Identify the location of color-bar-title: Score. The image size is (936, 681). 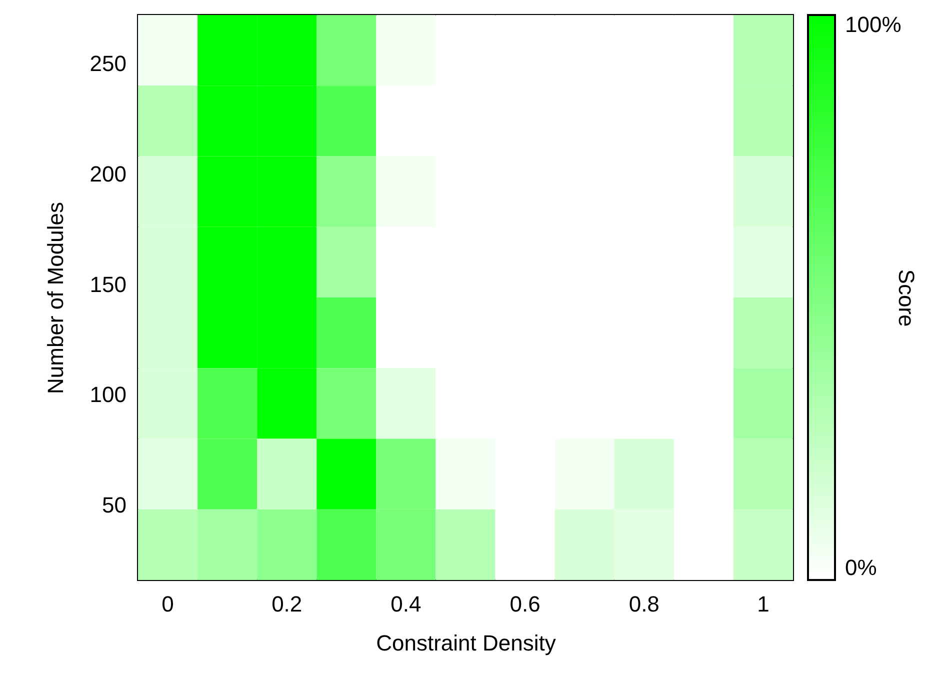
(906, 298).